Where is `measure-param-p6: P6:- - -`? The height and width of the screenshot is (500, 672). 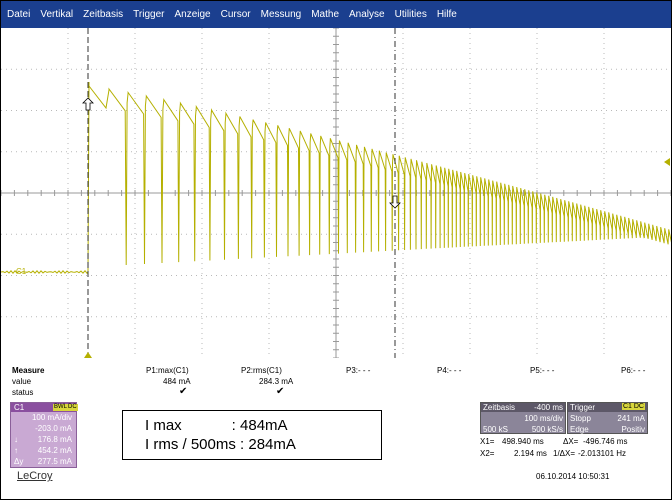 measure-param-p6: P6:- - - is located at coordinates (633, 370).